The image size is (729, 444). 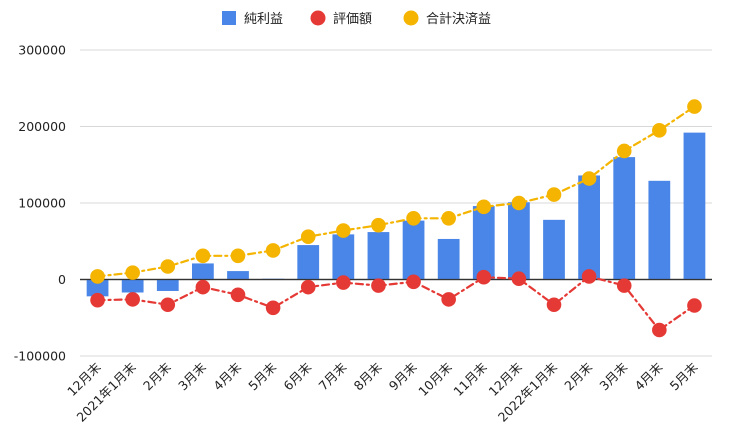 I want to click on x-tick-label: 6月末, so click(x=297, y=376).